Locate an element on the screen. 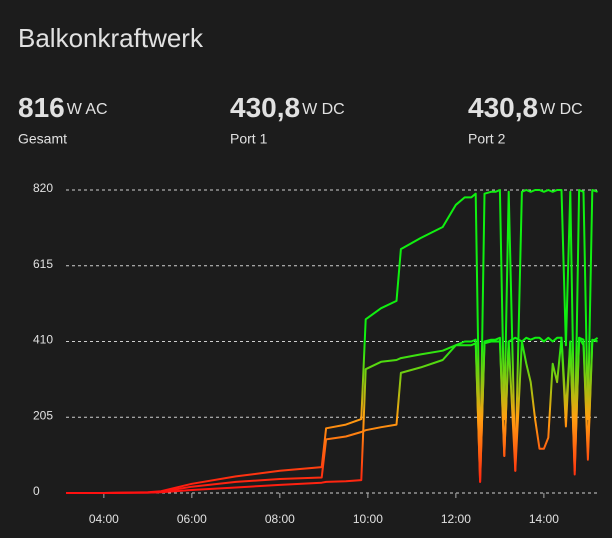  entity-name: Port 1 is located at coordinates (249, 139).